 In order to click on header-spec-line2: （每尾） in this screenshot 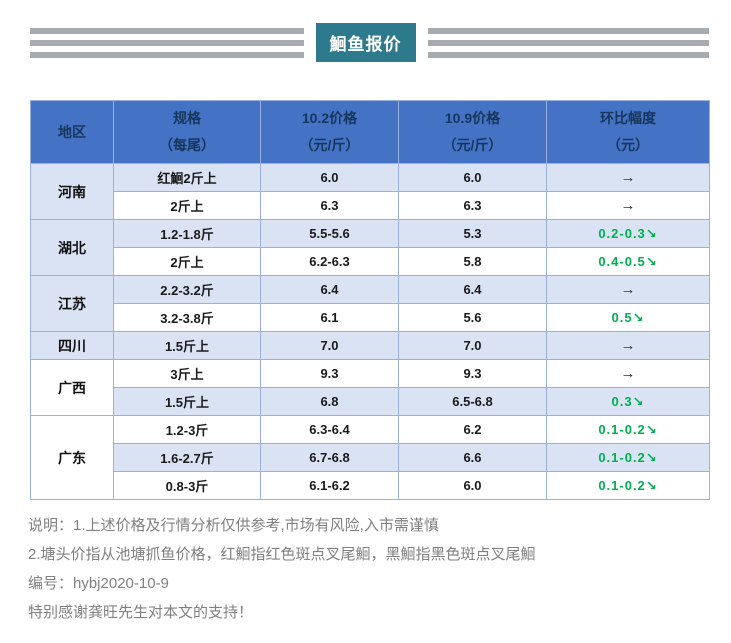, I will do `click(187, 145)`.